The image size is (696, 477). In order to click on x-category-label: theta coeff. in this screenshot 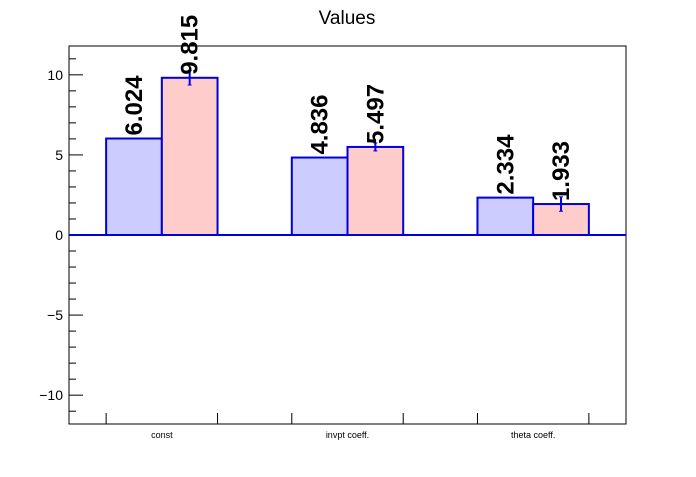, I will do `click(533, 435)`.